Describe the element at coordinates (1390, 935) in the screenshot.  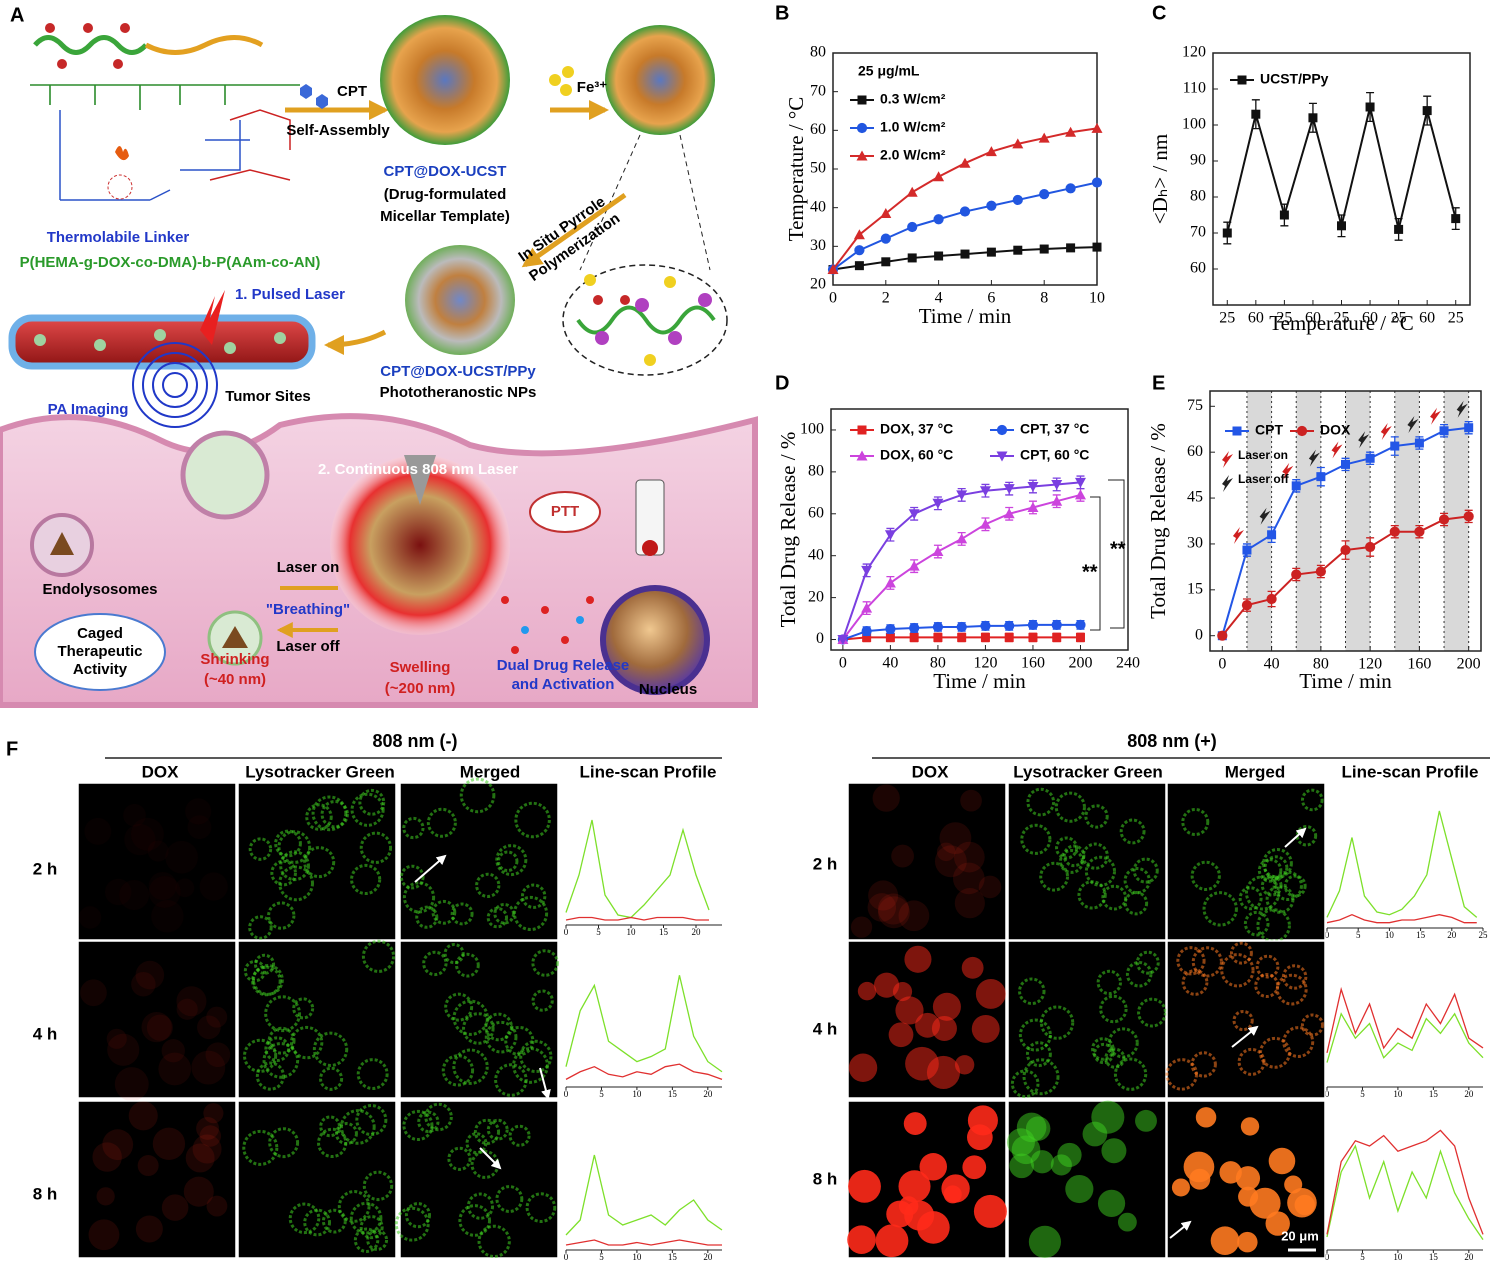
I see `x-tick-label: 10` at that location.